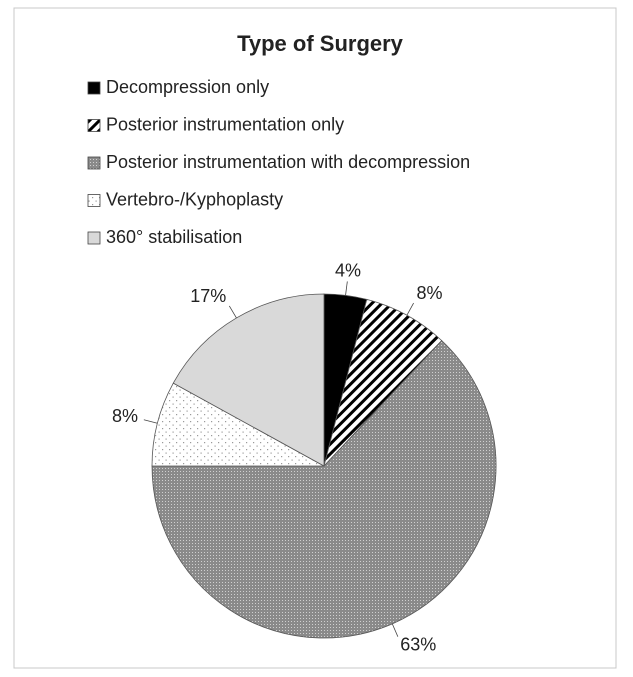 The image size is (633, 677). What do you see at coordinates (194, 199) in the screenshot?
I see `legend-label: Vertebro-/Kyphoplasty` at bounding box center [194, 199].